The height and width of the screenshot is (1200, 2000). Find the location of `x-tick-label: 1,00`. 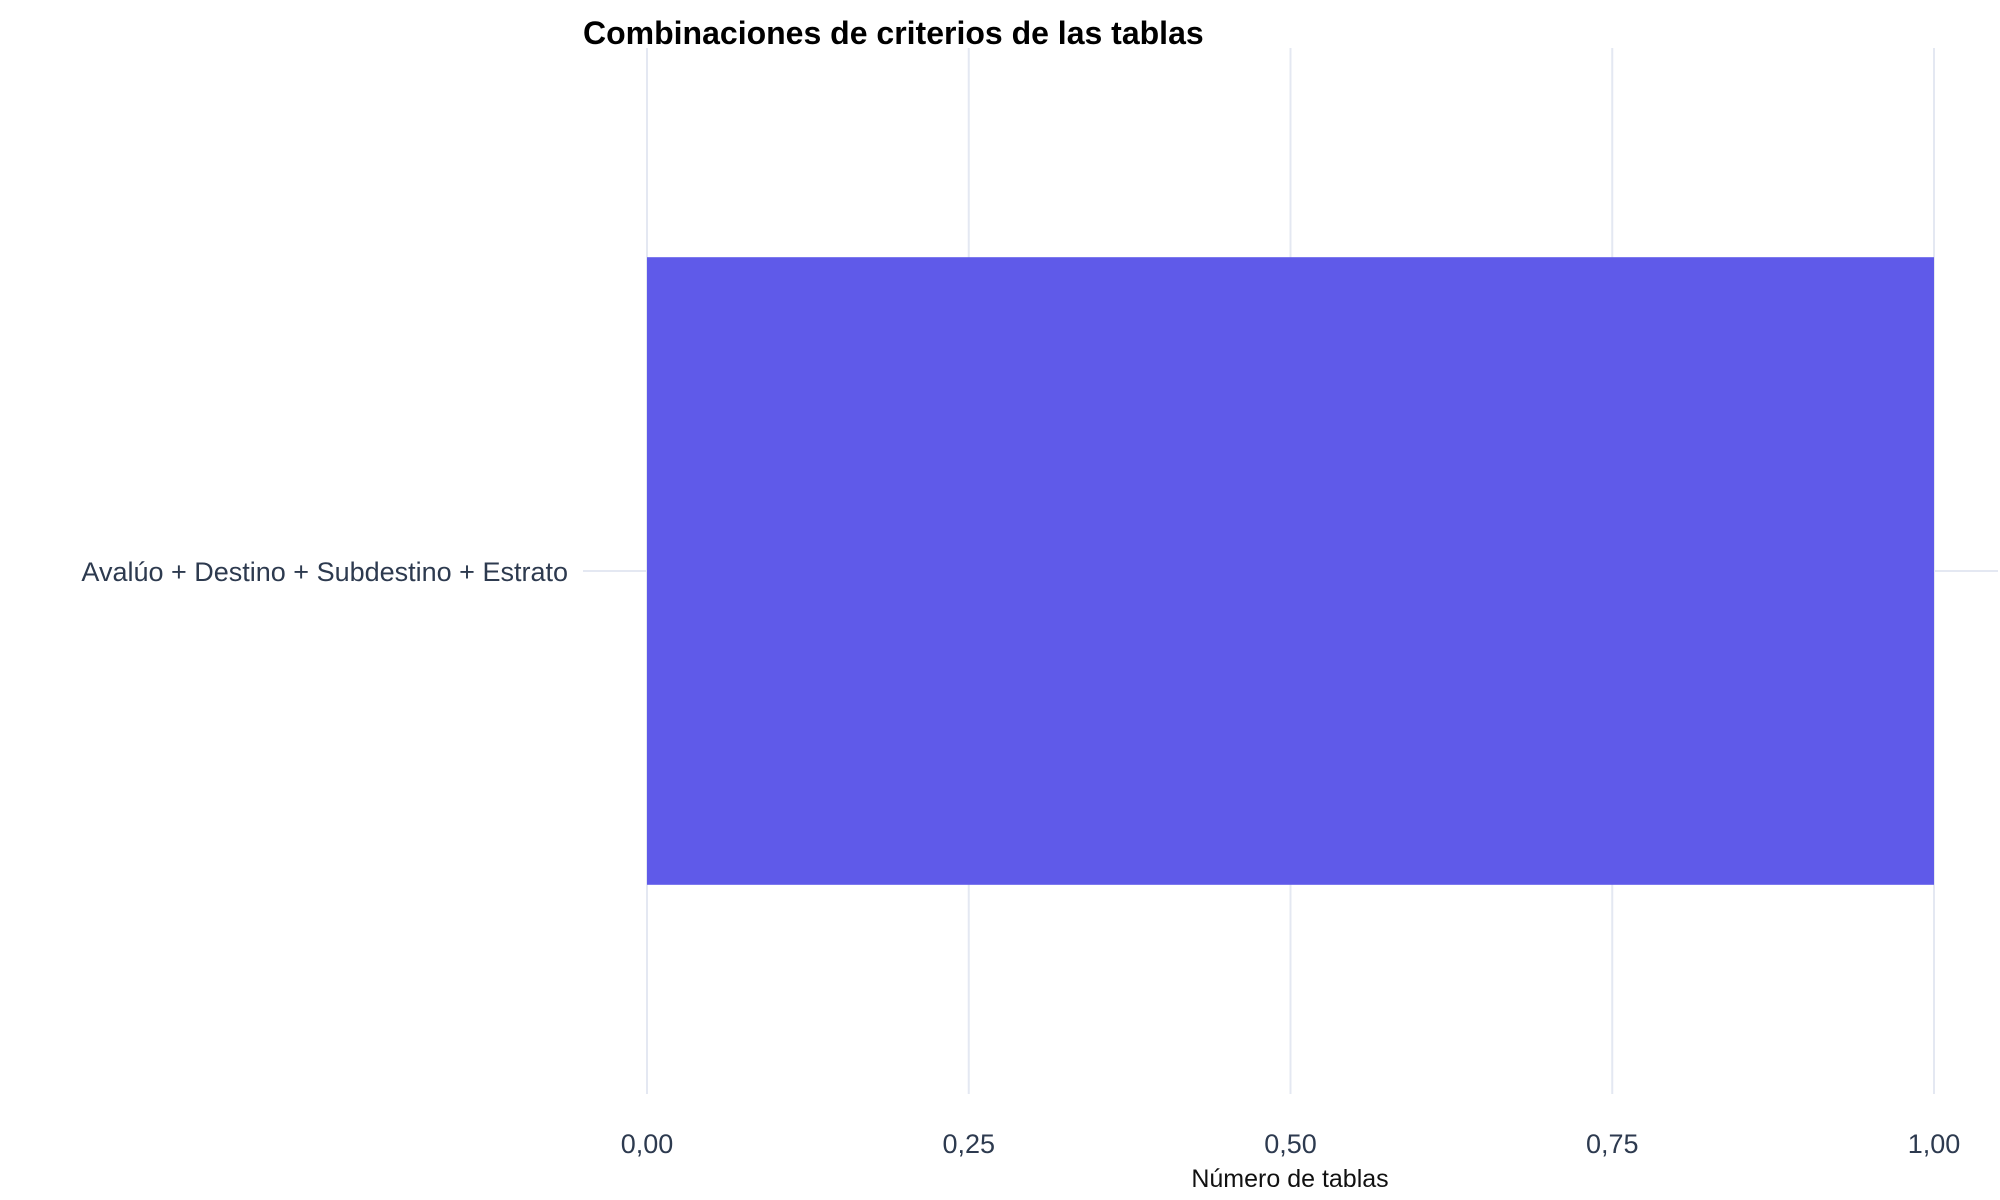

x-tick-label: 1,00 is located at coordinates (1934, 1144).